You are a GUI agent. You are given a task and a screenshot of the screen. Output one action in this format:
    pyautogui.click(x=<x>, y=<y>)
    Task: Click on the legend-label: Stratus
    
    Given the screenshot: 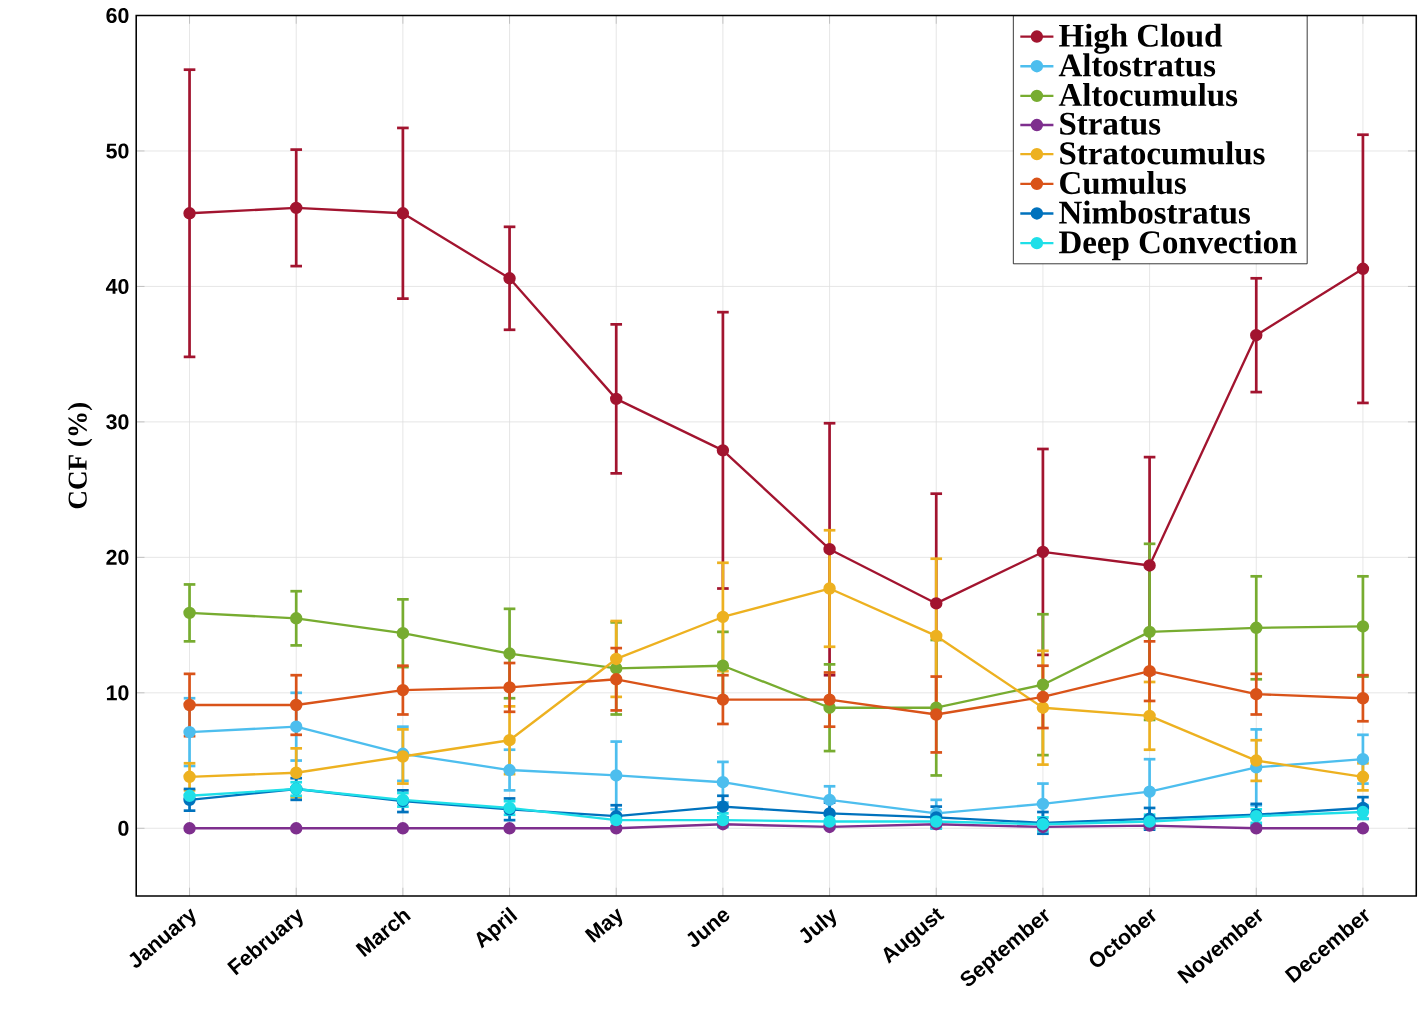 What is the action you would take?
    pyautogui.click(x=1110, y=123)
    